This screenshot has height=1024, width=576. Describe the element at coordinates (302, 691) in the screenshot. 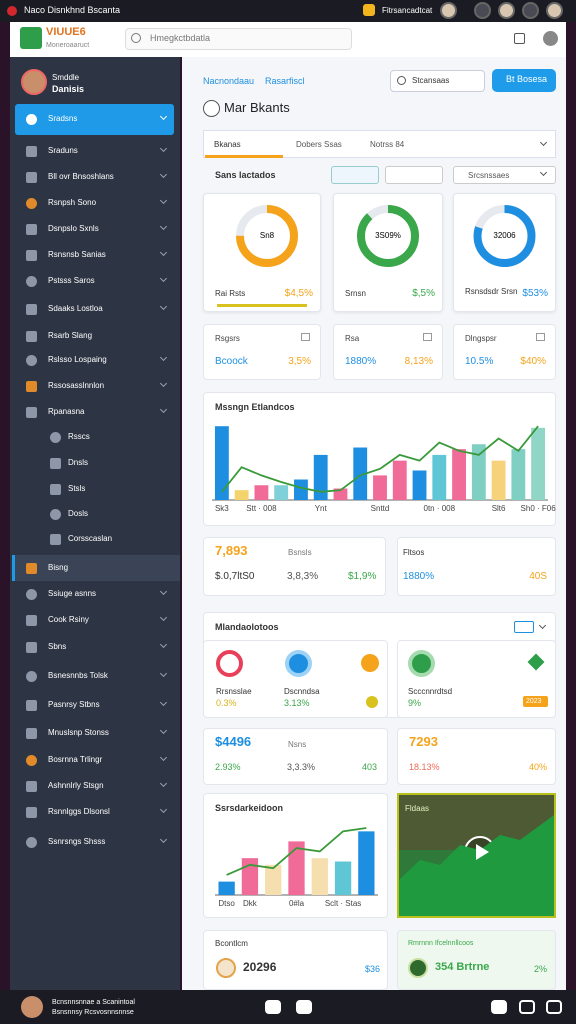

I see `tile-label: Dscnndsa` at that location.